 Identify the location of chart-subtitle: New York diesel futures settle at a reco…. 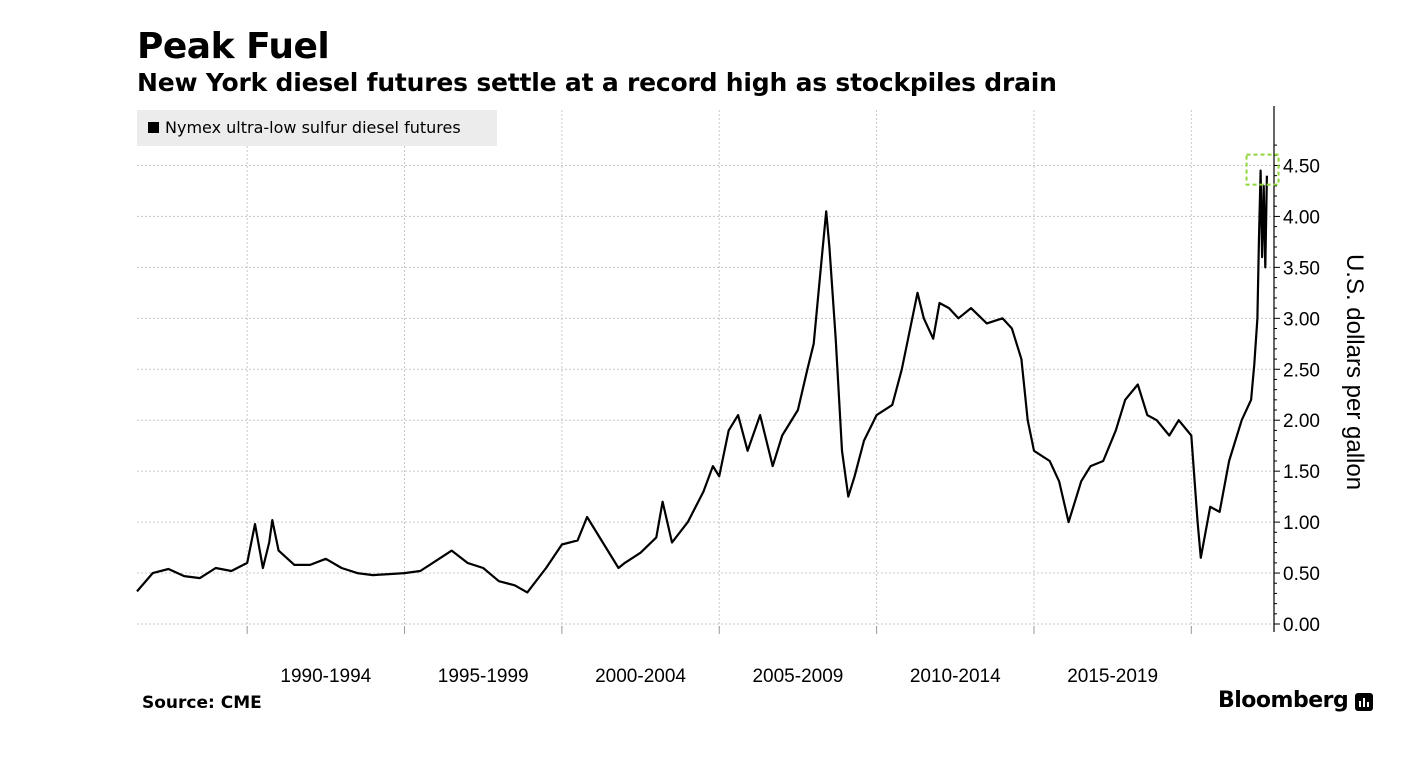
(597, 82).